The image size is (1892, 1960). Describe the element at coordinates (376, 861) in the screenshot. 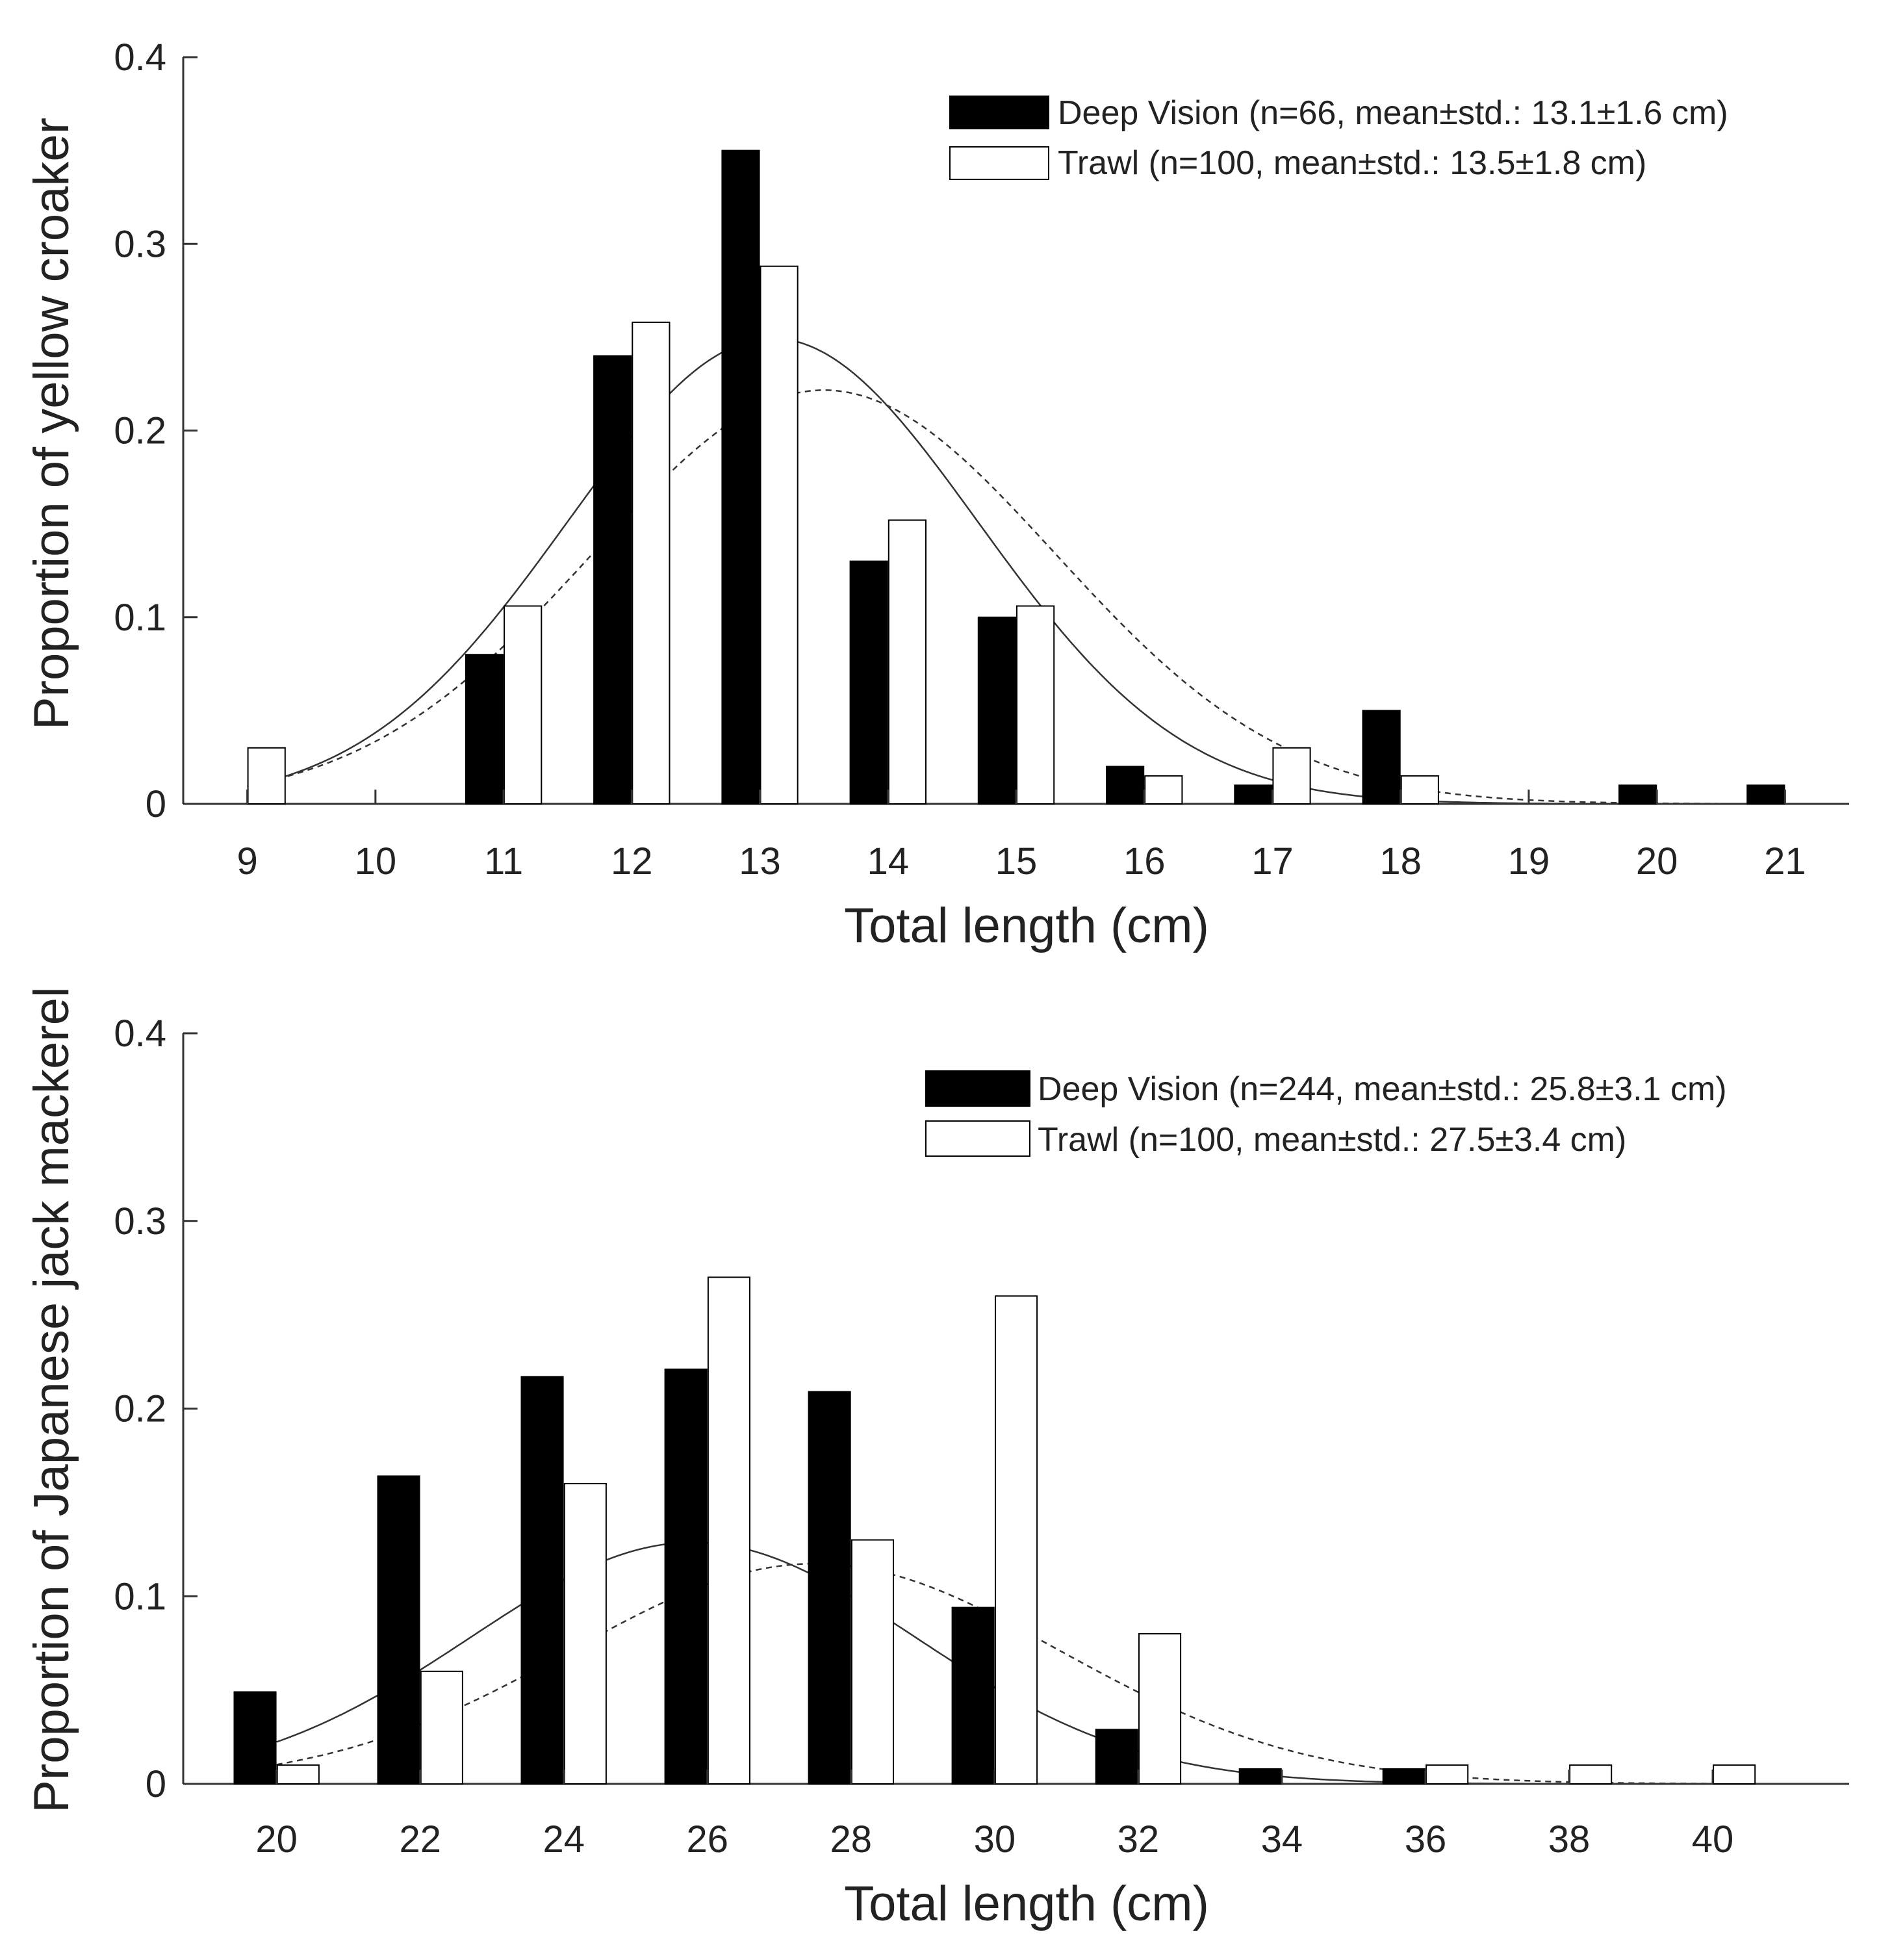

I see `x-tick-label: 10` at that location.